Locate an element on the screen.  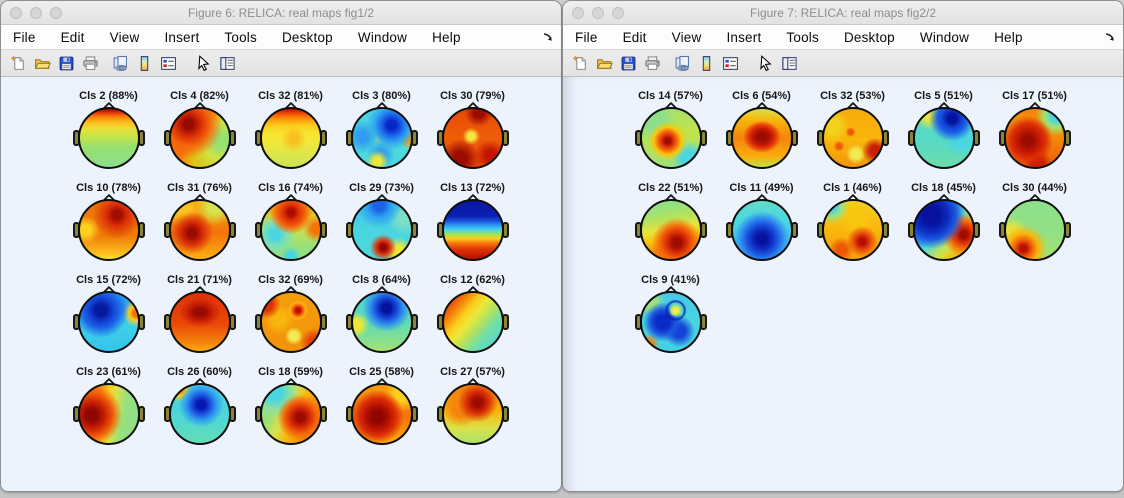
cluster-map: Cls 18 (45%) is located at coordinates (943, 228).